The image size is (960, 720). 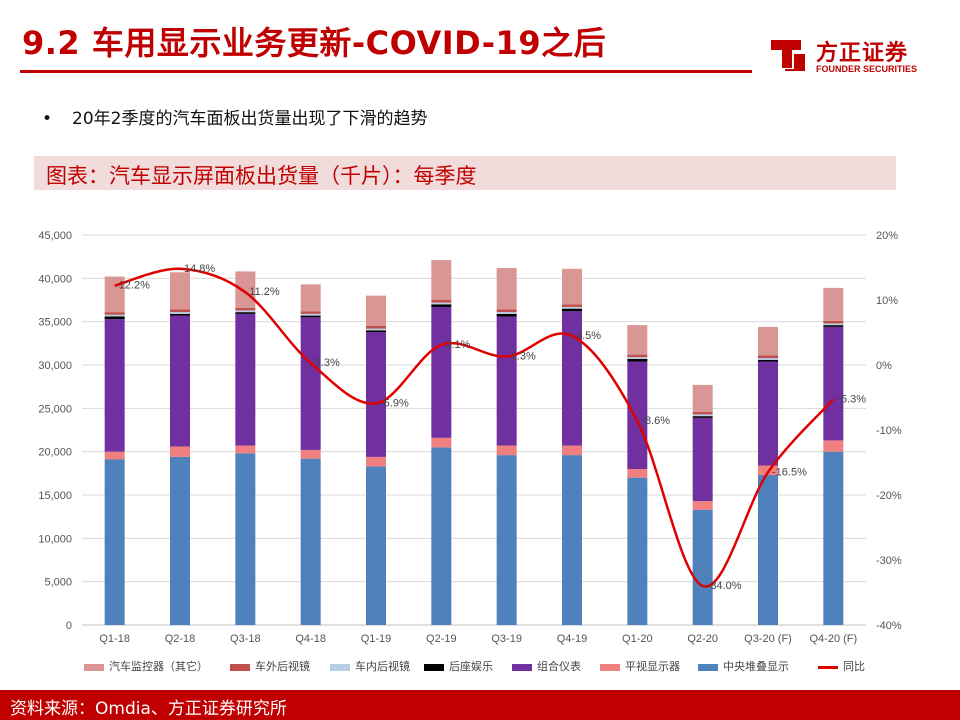 What do you see at coordinates (441, 639) in the screenshot?
I see `x-tick-label: Q2-19` at bounding box center [441, 639].